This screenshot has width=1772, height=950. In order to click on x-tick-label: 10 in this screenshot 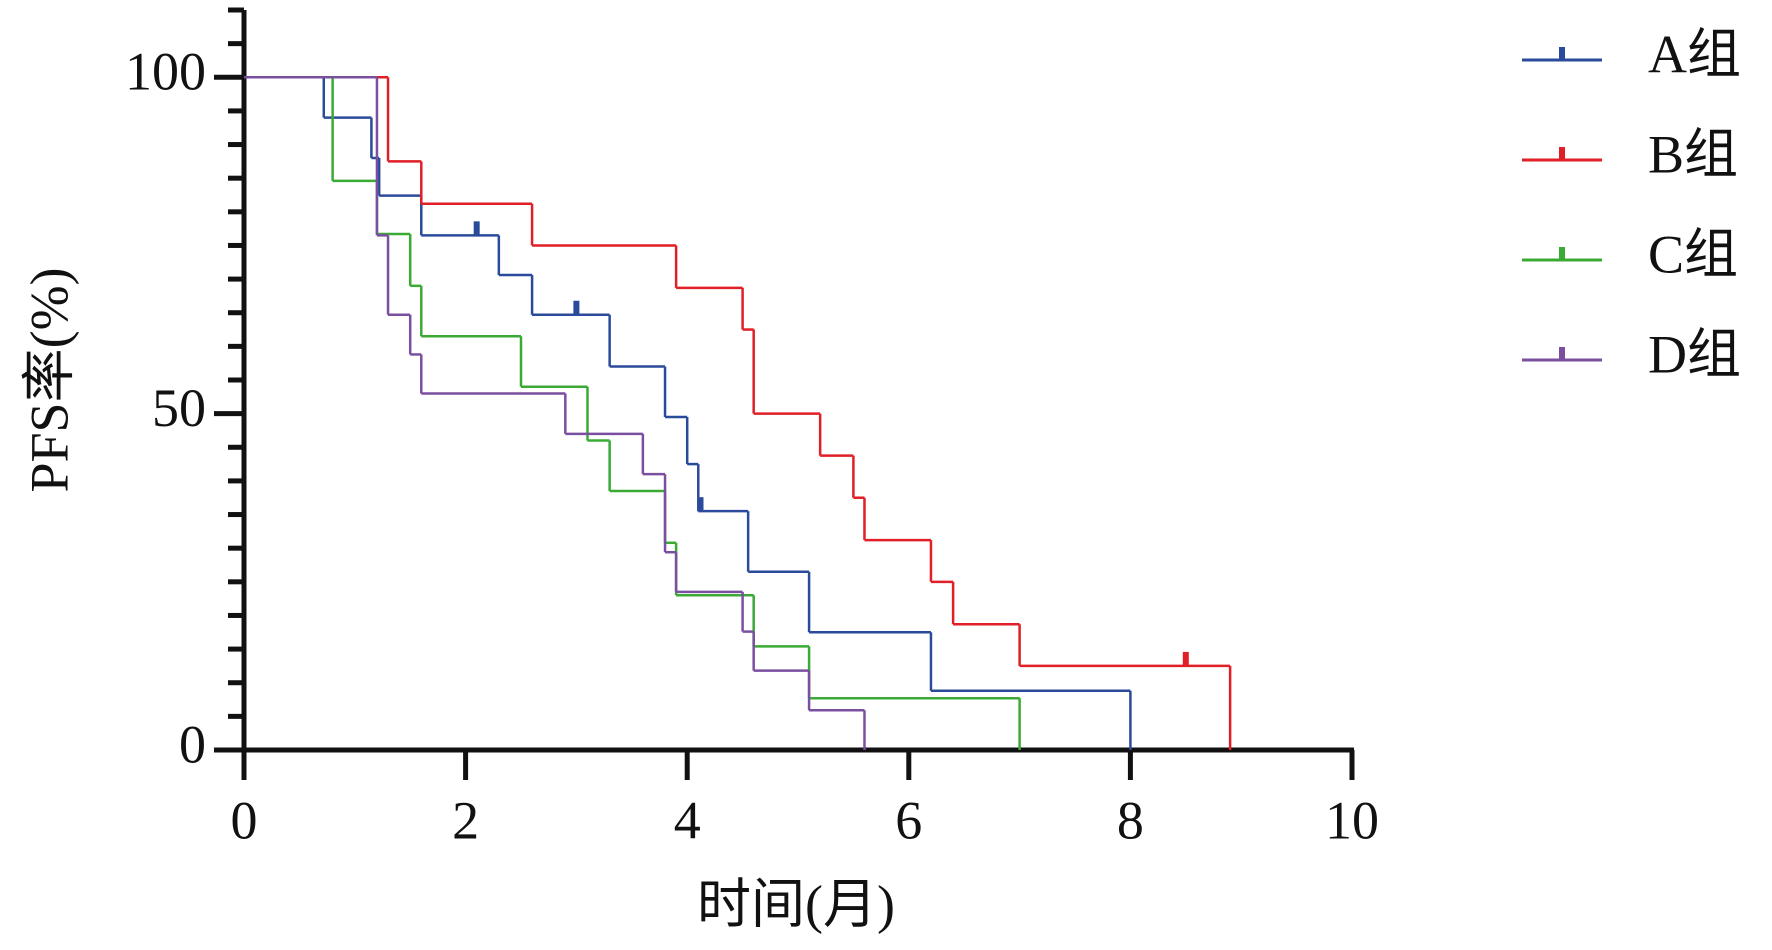, I will do `click(1352, 820)`.